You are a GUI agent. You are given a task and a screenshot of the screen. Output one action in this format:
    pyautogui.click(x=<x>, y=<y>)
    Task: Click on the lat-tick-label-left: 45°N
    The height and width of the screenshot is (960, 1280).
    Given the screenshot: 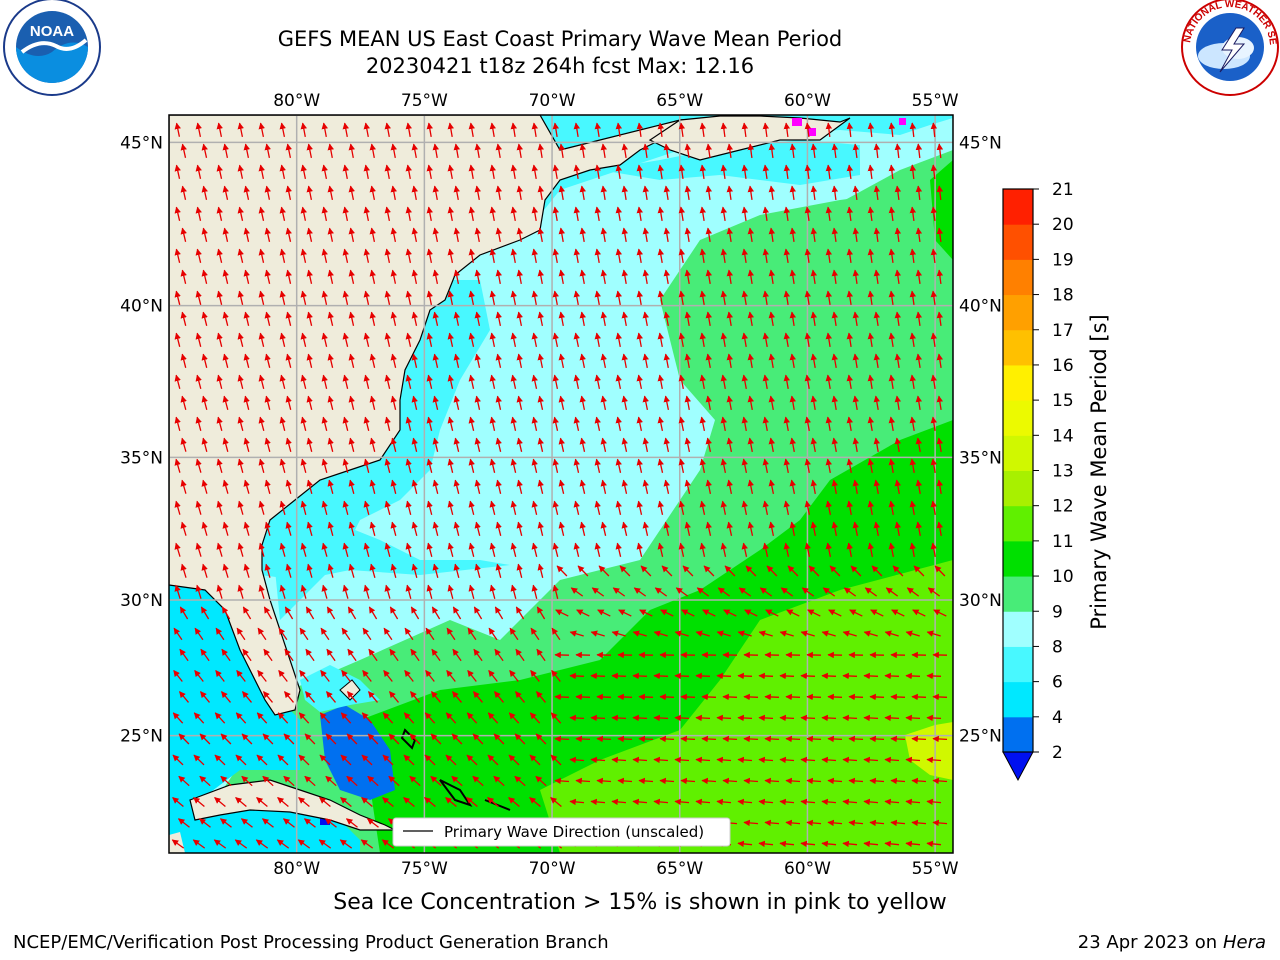 What is the action you would take?
    pyautogui.click(x=141, y=143)
    